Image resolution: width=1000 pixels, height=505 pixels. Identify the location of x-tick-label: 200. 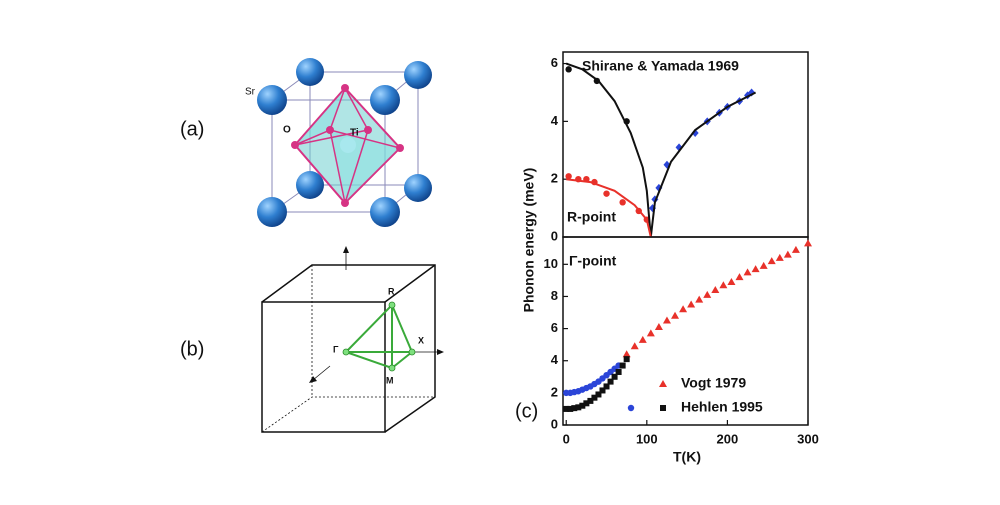
(728, 438).